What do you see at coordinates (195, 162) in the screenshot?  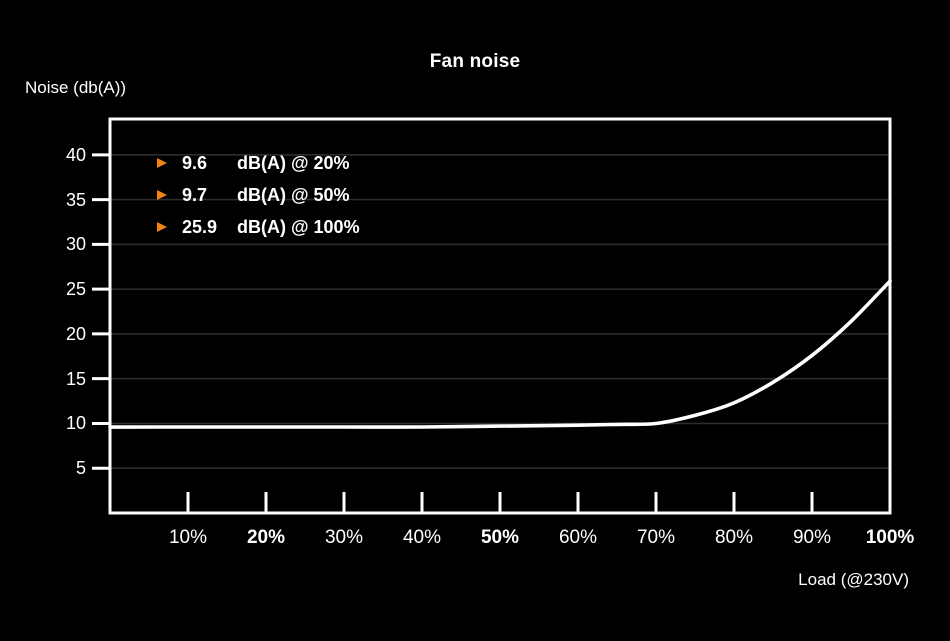 I see `annotation-value: 9.6` at bounding box center [195, 162].